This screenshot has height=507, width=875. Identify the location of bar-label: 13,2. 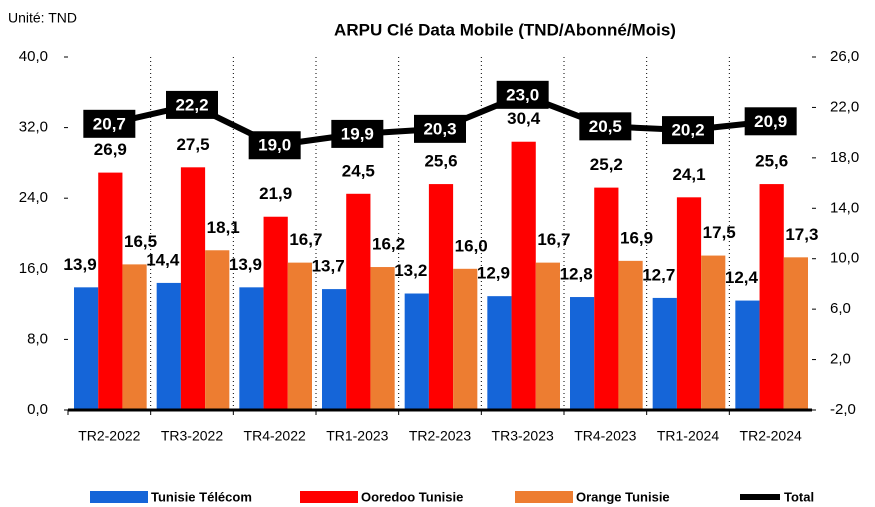
(410, 270).